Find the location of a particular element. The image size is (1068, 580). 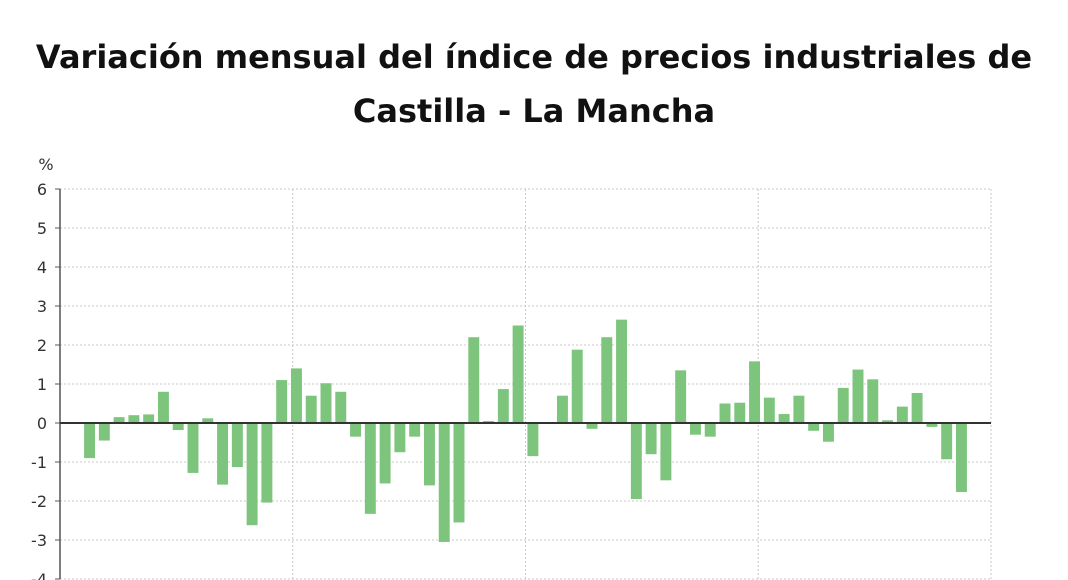

y-tick-label: 0 is located at coordinates (42, 423).